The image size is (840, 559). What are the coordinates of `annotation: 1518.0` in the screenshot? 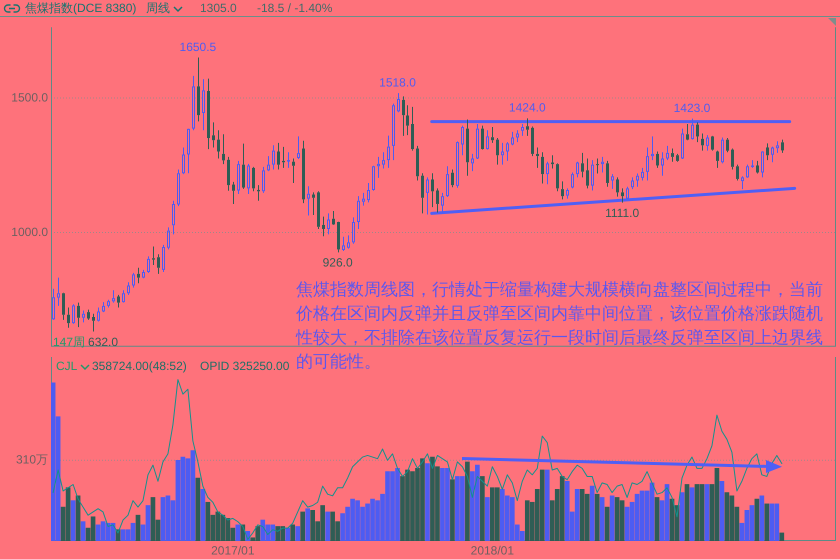 It's located at (397, 82).